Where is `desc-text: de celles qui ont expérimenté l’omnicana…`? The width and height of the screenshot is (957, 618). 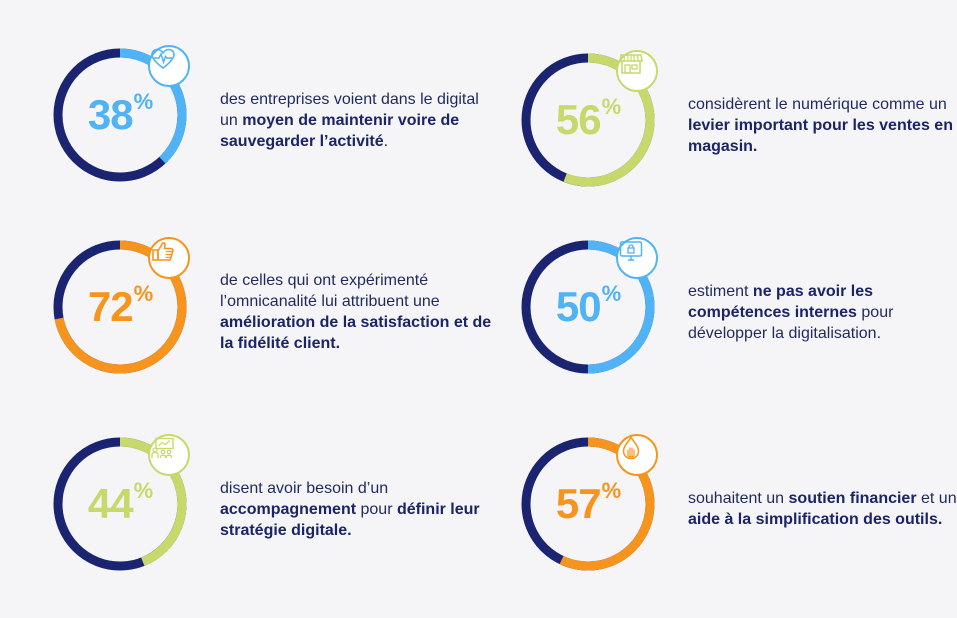 desc-text: de celles qui ont expérimenté l’omnicana… is located at coordinates (330, 291).